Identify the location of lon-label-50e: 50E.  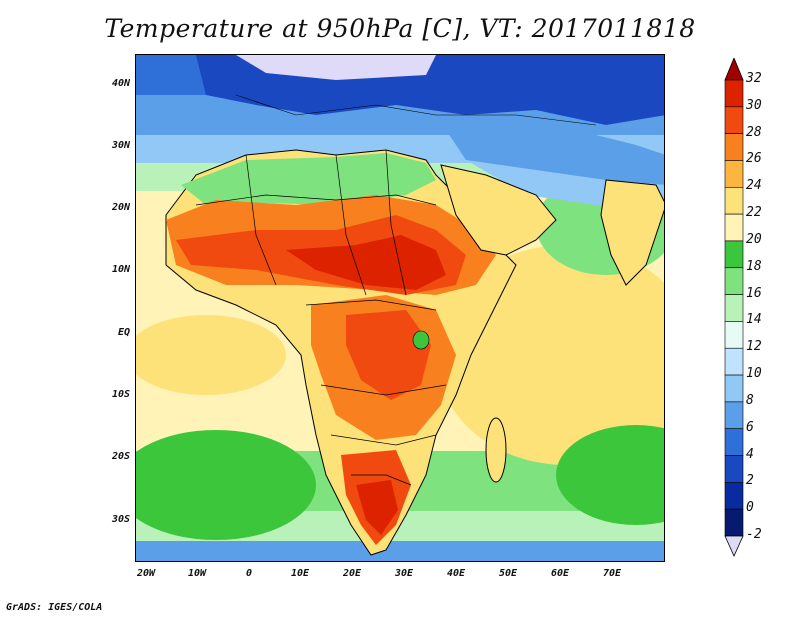
(508, 573).